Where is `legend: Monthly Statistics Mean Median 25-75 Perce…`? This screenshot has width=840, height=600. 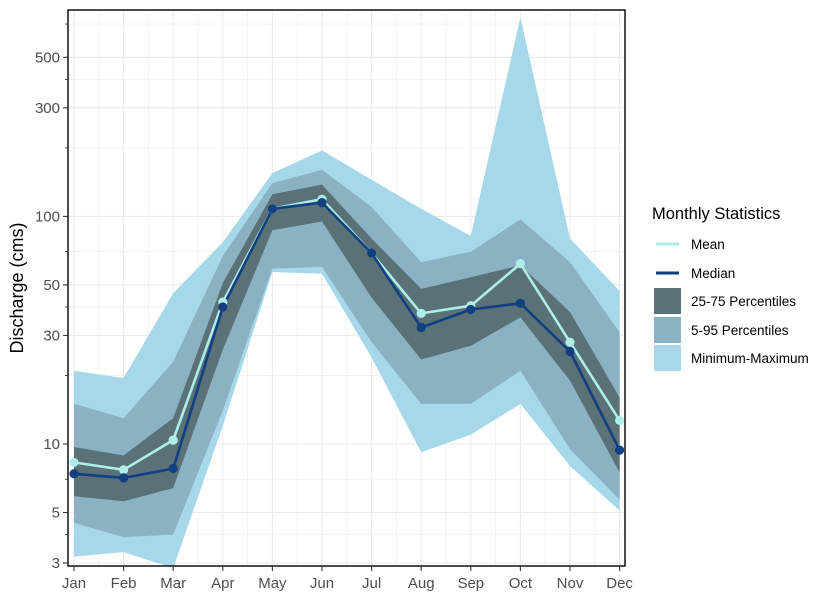
legend: Monthly Statistics Mean Median 25-75 Perce… is located at coordinates (730, 288).